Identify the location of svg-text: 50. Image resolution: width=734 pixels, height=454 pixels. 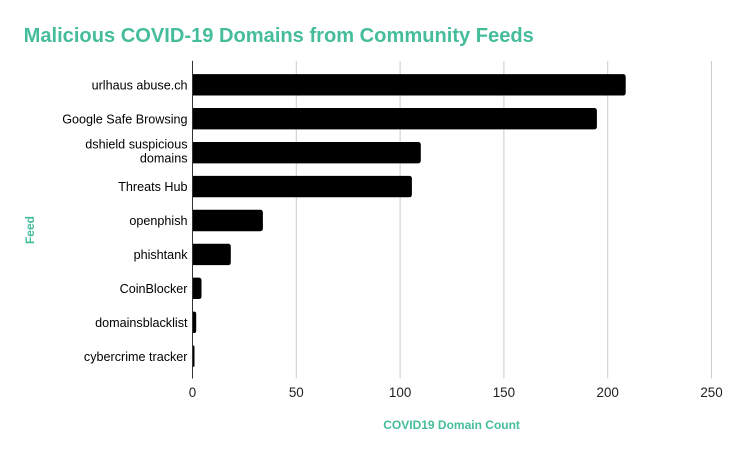
(296, 392).